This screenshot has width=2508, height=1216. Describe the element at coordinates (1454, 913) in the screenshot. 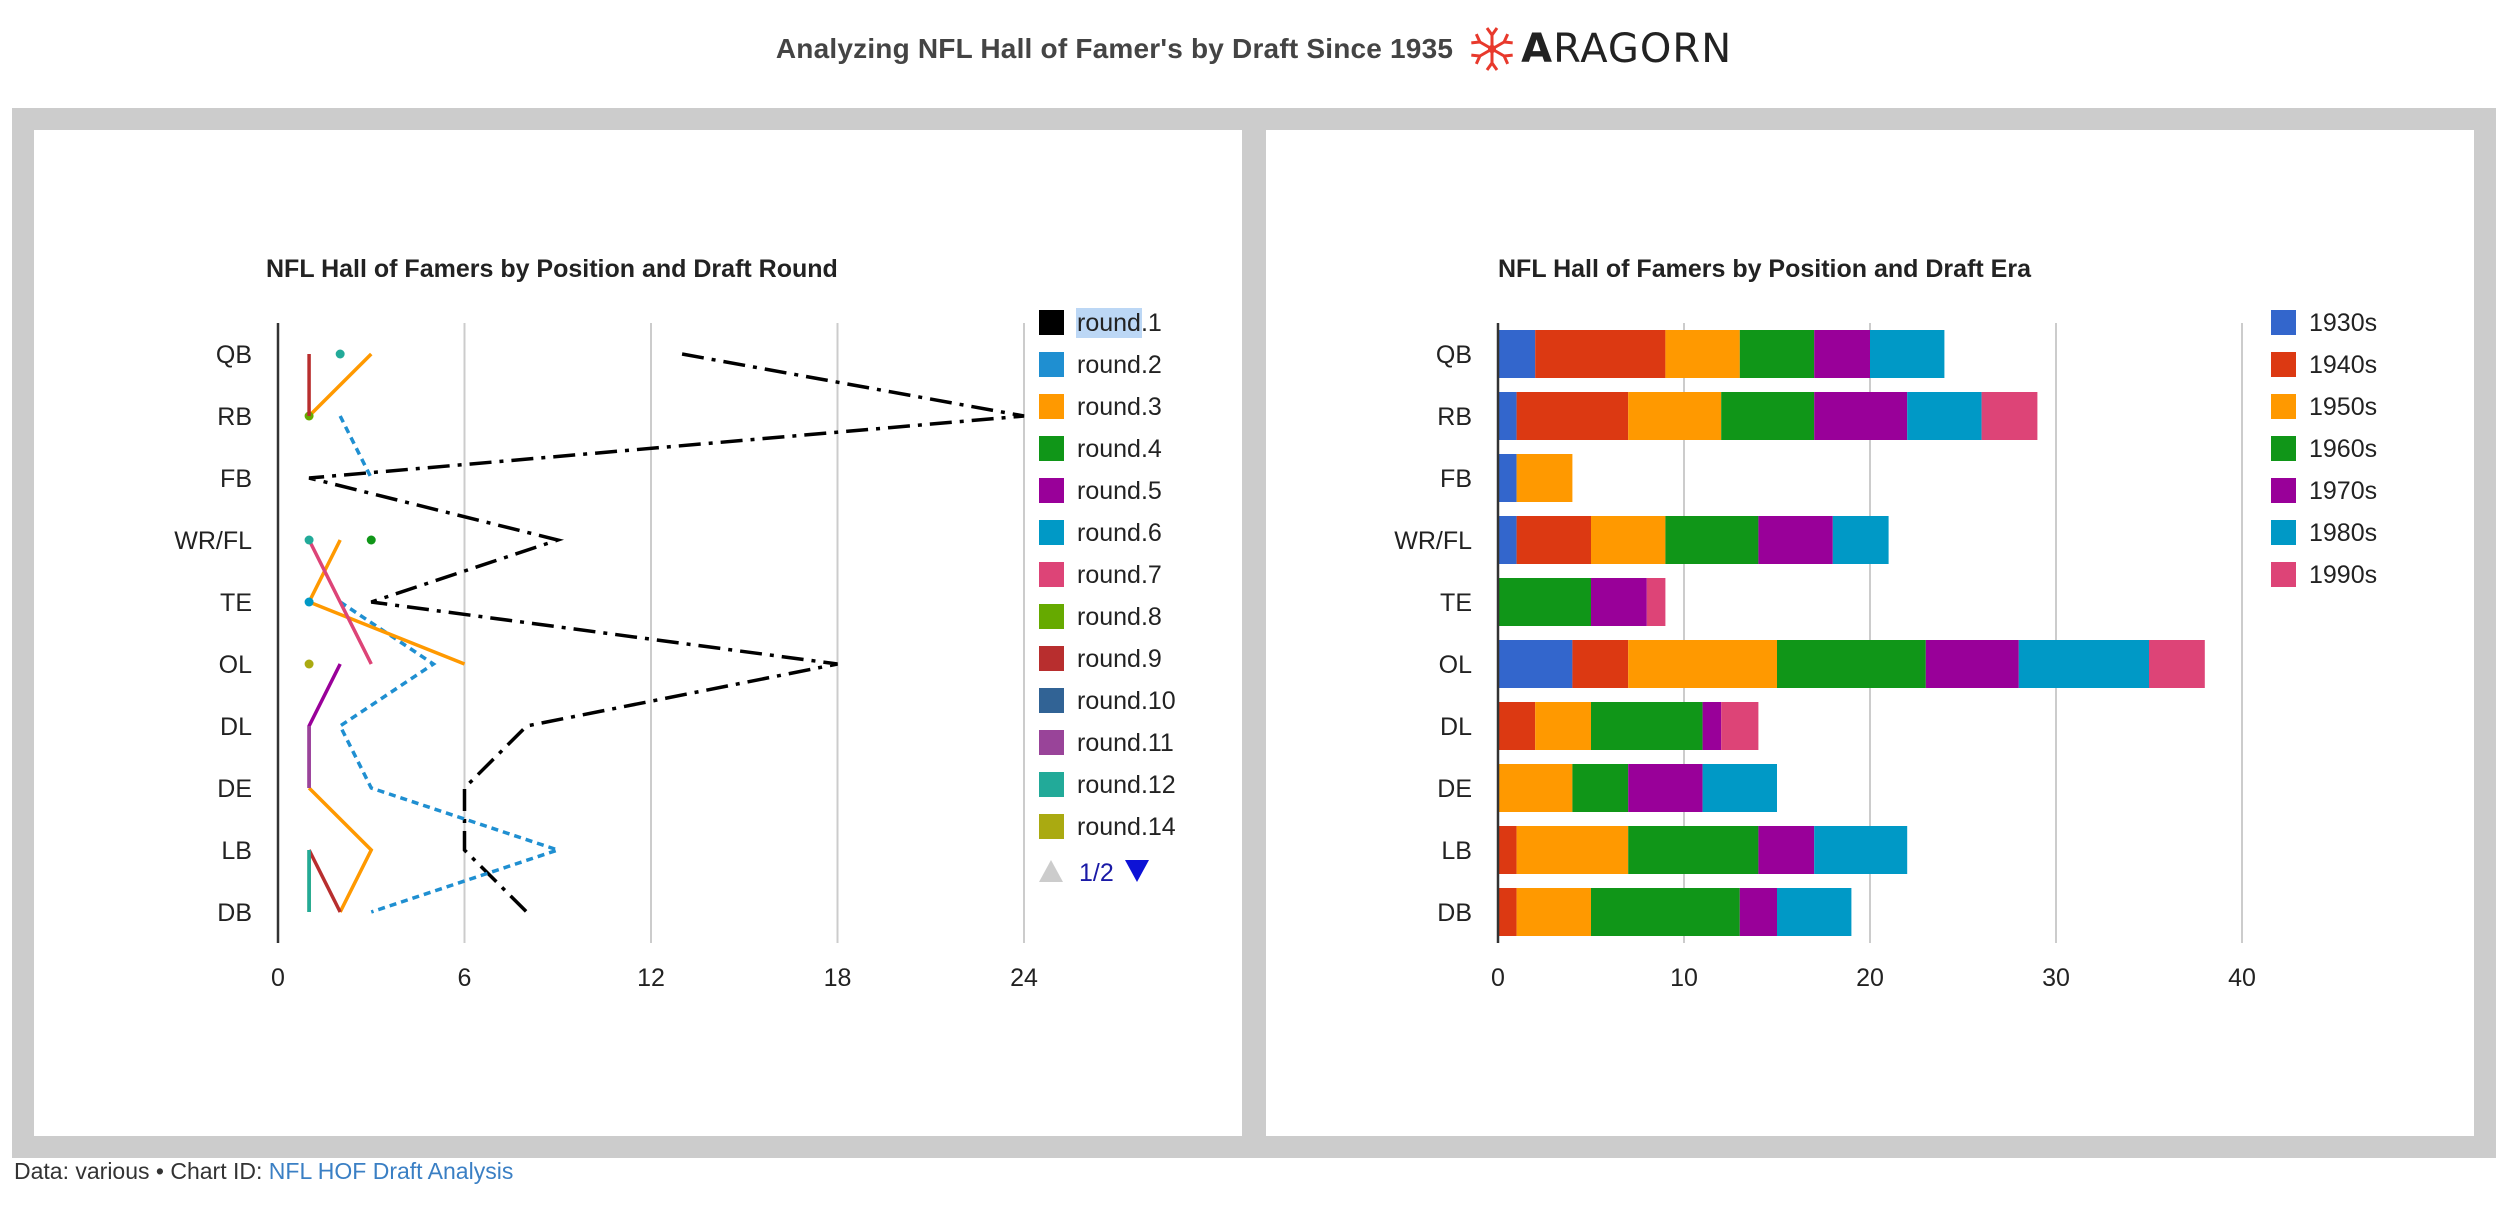

I see `y-tick-label: DB` at that location.